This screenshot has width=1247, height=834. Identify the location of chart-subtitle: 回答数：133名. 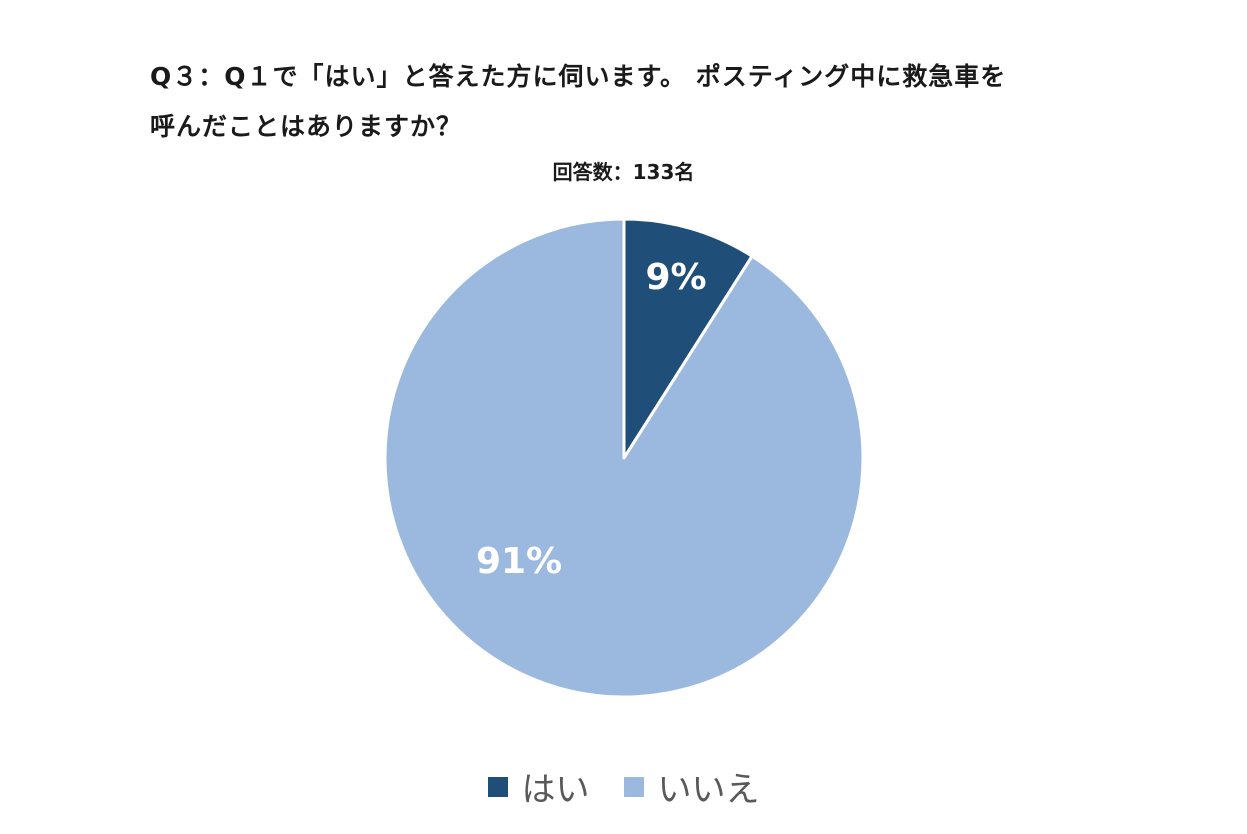
(623, 172).